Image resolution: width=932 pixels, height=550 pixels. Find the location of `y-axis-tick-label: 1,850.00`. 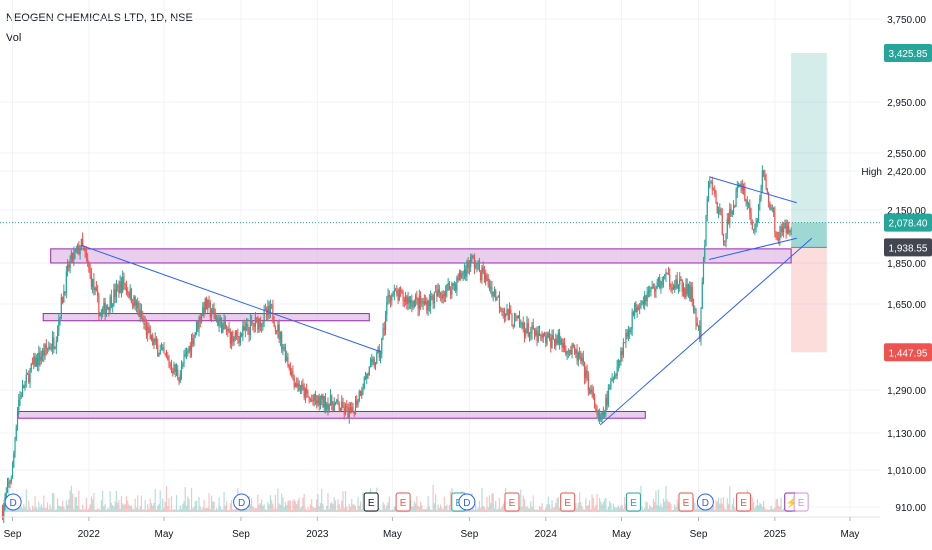

y-axis-tick-label: 1,850.00 is located at coordinates (906, 264).